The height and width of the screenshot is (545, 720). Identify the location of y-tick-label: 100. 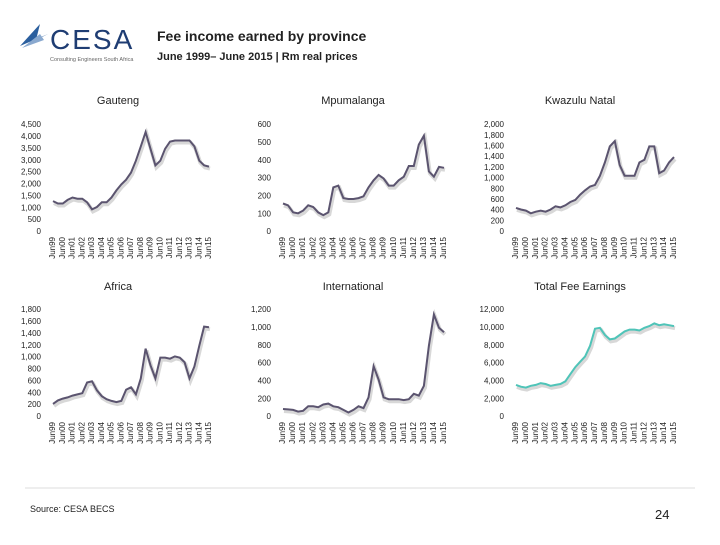
(265, 213).